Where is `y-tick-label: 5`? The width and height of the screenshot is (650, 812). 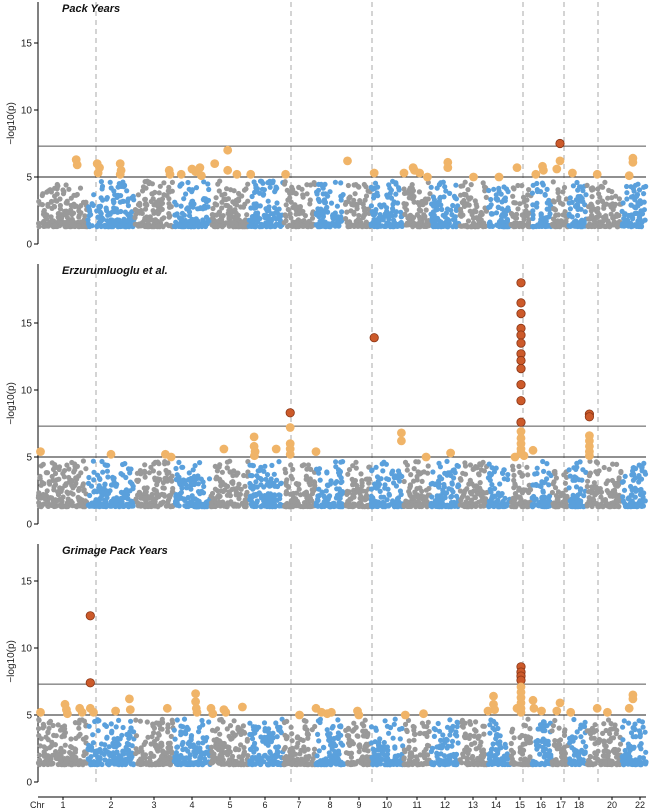 y-tick-label: 5 is located at coordinates (29, 716).